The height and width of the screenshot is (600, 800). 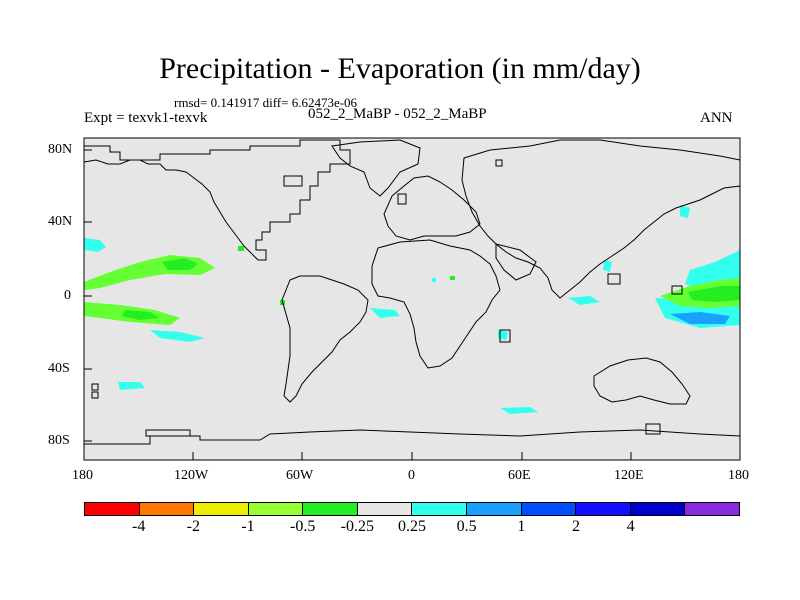 I want to click on anomaly-green-east-core, so click(x=714, y=294).